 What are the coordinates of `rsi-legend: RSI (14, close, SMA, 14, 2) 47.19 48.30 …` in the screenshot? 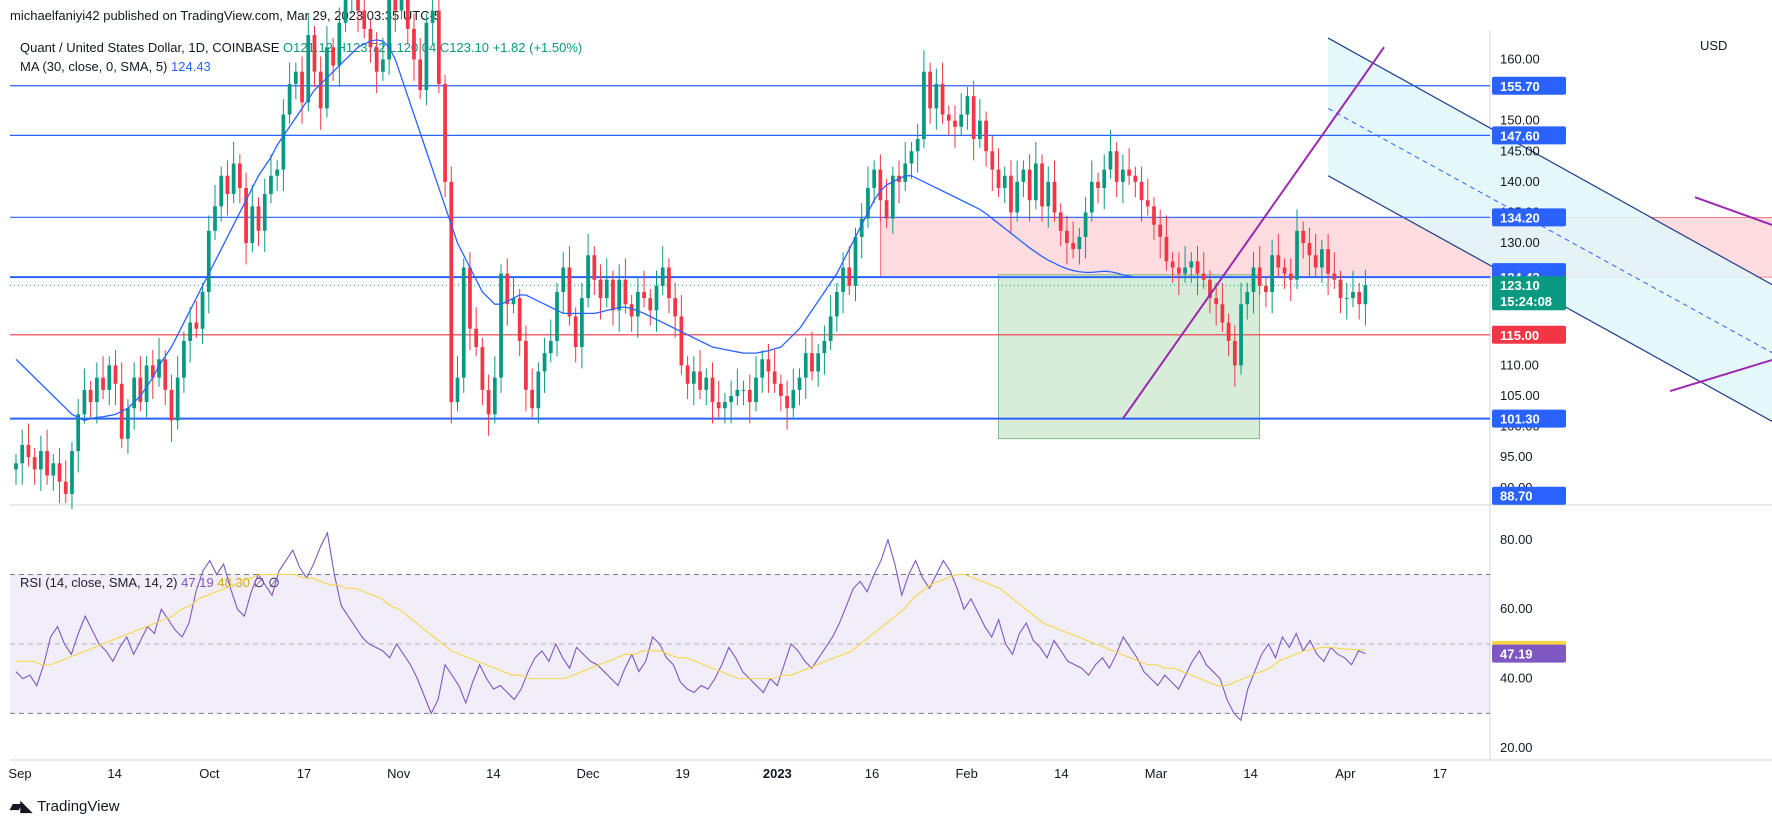 It's located at (150, 583).